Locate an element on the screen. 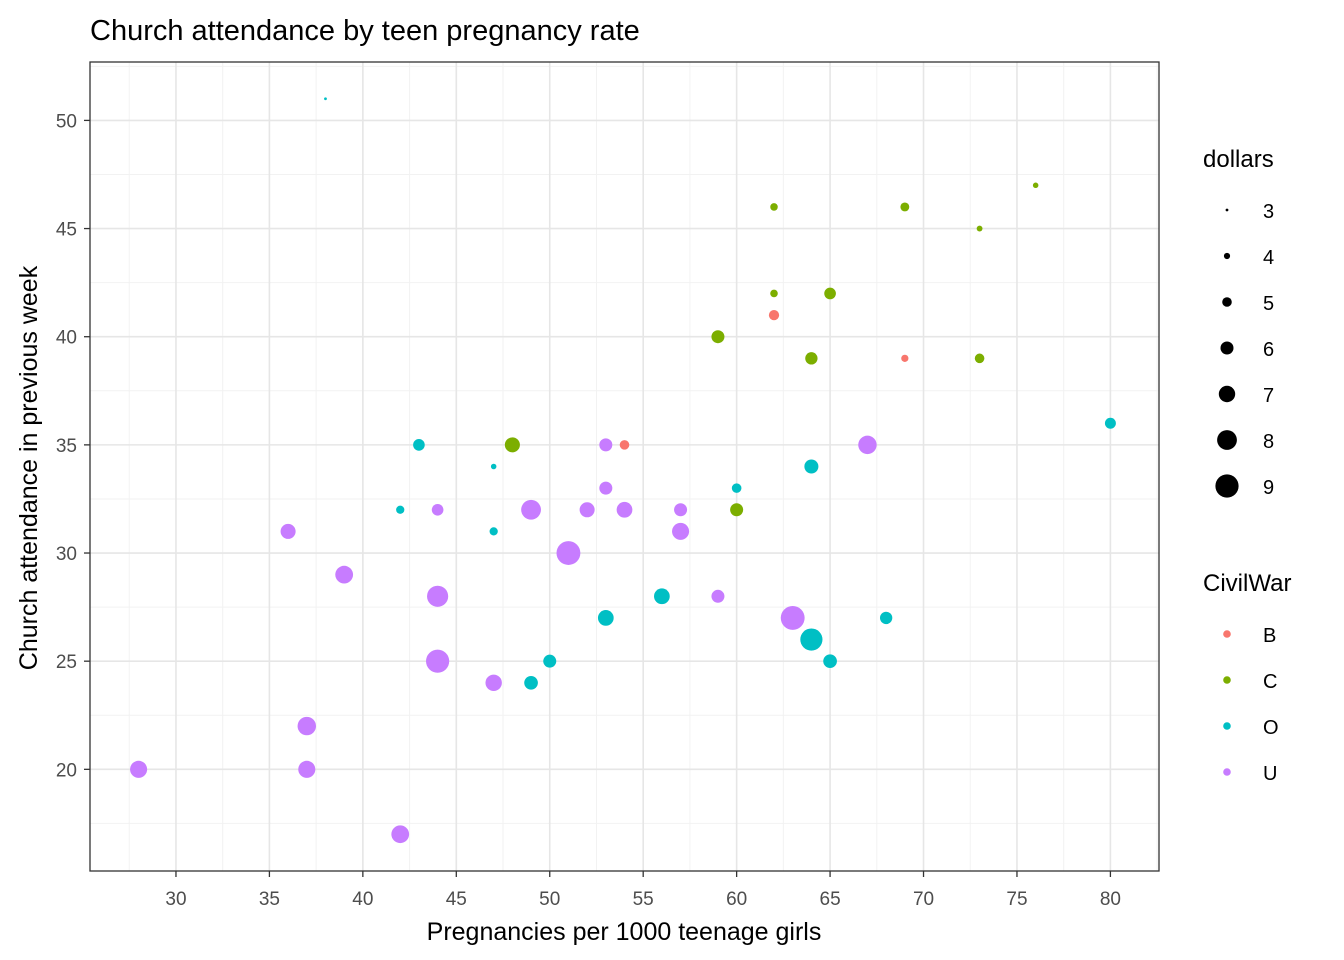 Image resolution: width=1344 pixels, height=960 pixels. x-tick-label: 55 is located at coordinates (643, 899).